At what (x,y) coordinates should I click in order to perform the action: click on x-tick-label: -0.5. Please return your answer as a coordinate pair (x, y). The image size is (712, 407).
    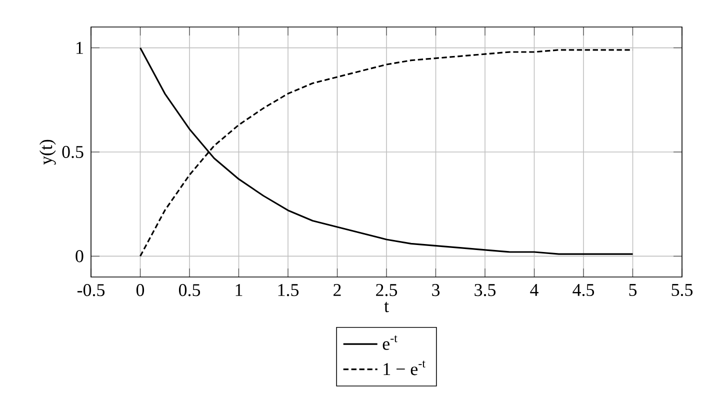
    Looking at the image, I should click on (91, 290).